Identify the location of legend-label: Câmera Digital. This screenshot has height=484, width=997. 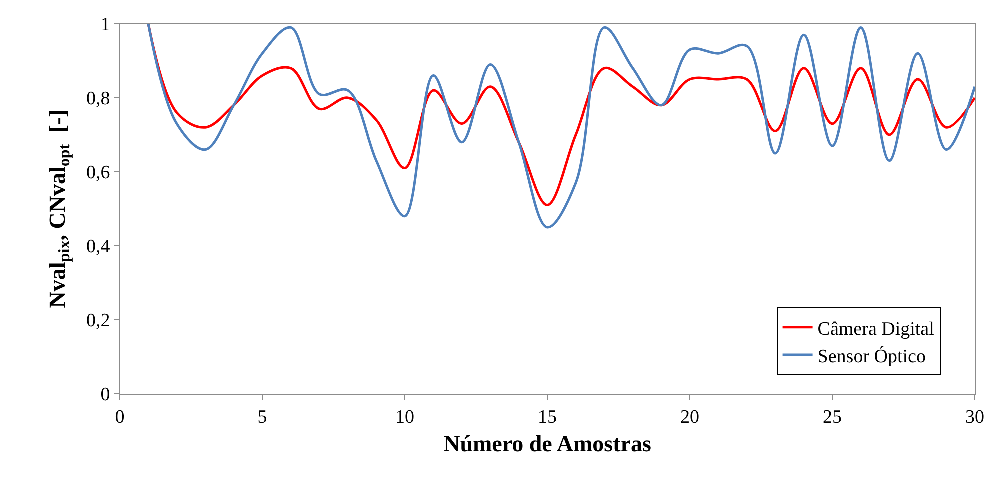
(876, 329).